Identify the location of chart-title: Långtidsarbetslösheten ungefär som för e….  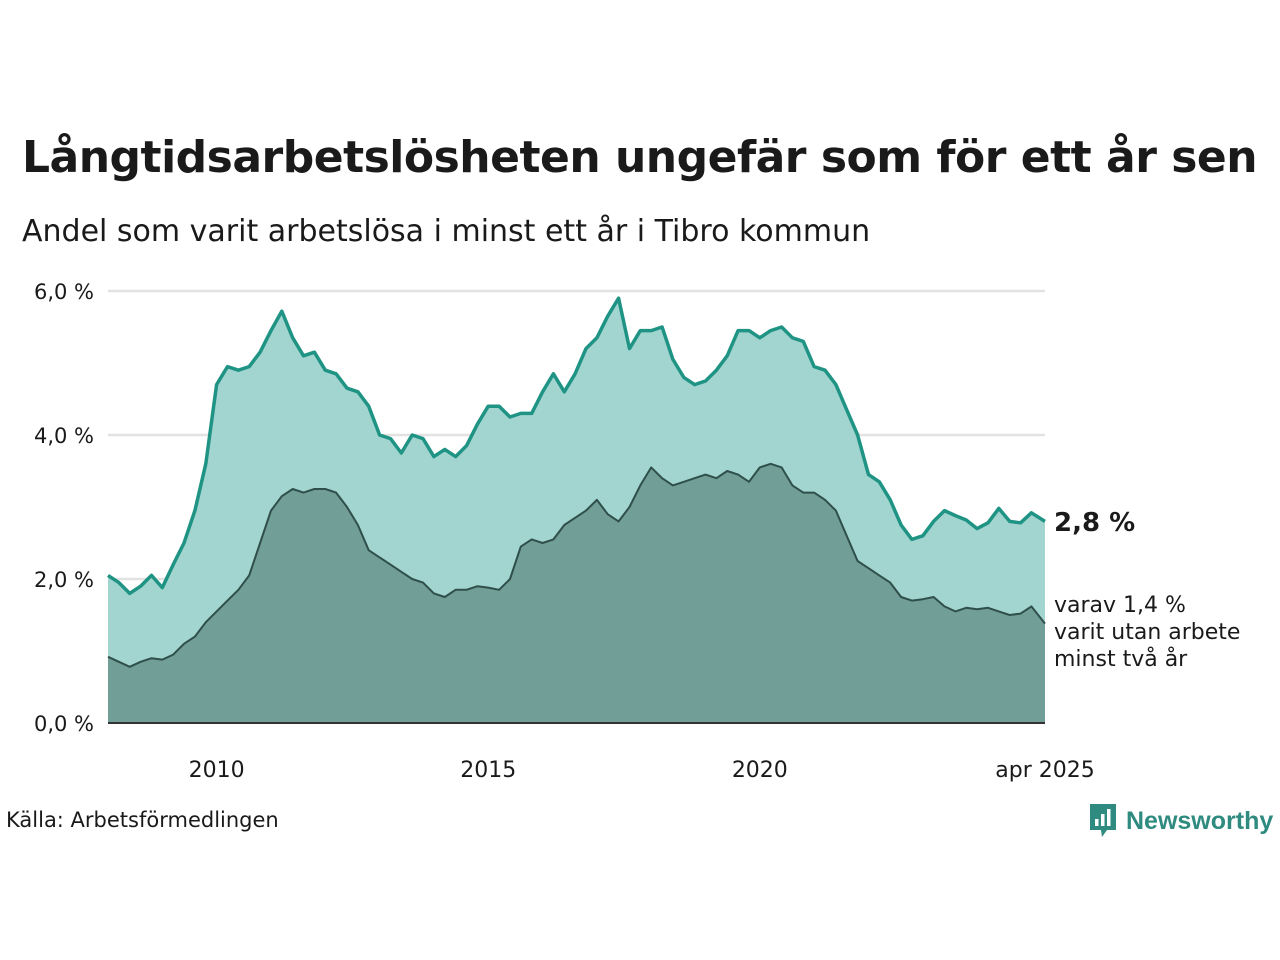
(640, 157).